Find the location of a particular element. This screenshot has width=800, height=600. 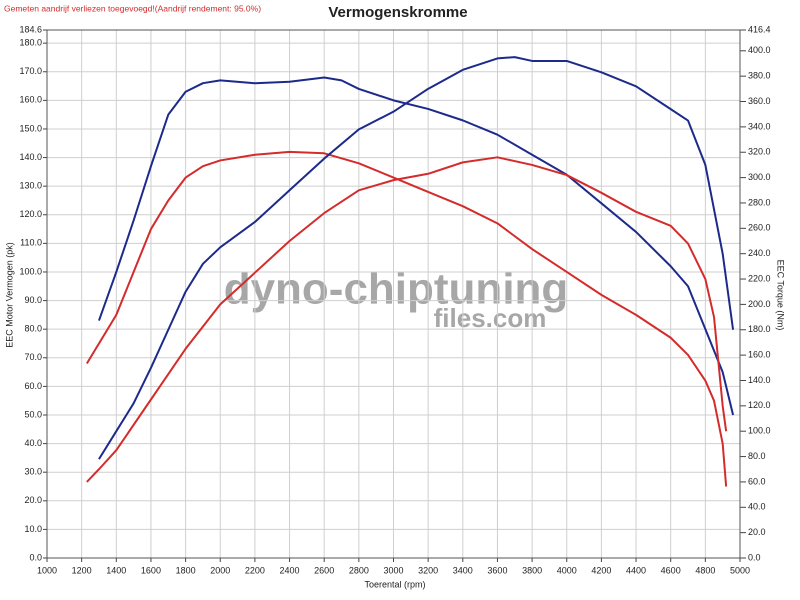

x-tick-label: 3400 is located at coordinates (463, 570).